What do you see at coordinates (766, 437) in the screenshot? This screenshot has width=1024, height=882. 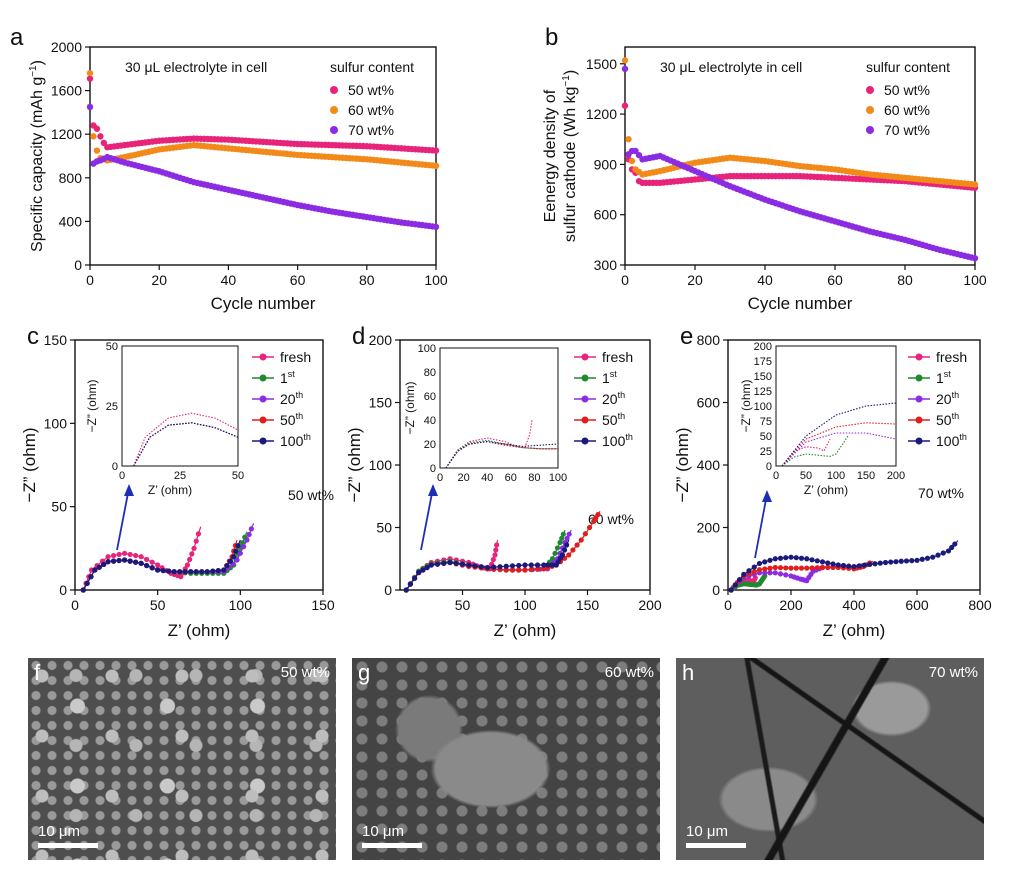 I see `inset-y-tick-label: 50` at bounding box center [766, 437].